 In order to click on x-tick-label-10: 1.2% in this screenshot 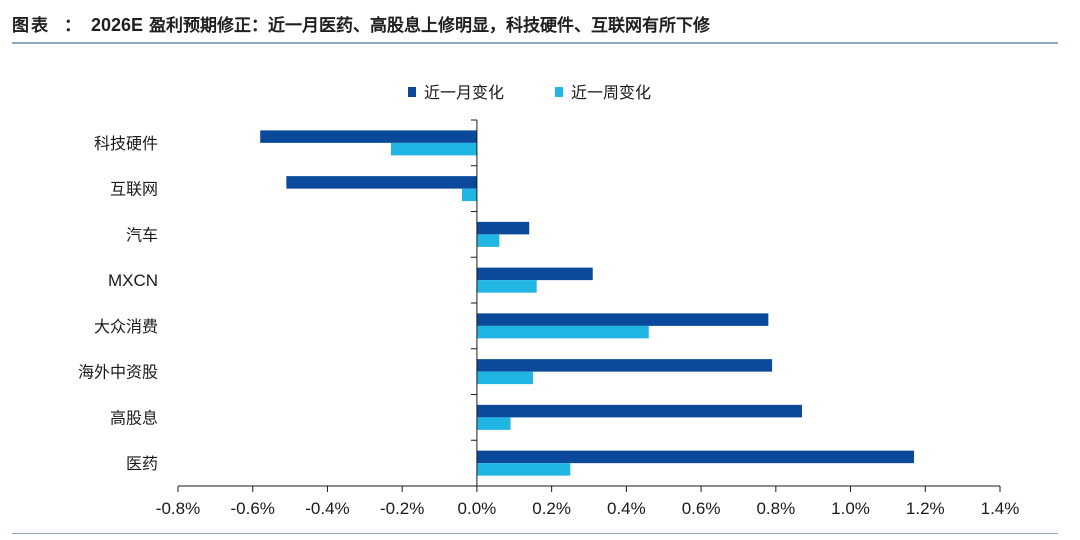, I will do `click(925, 508)`.